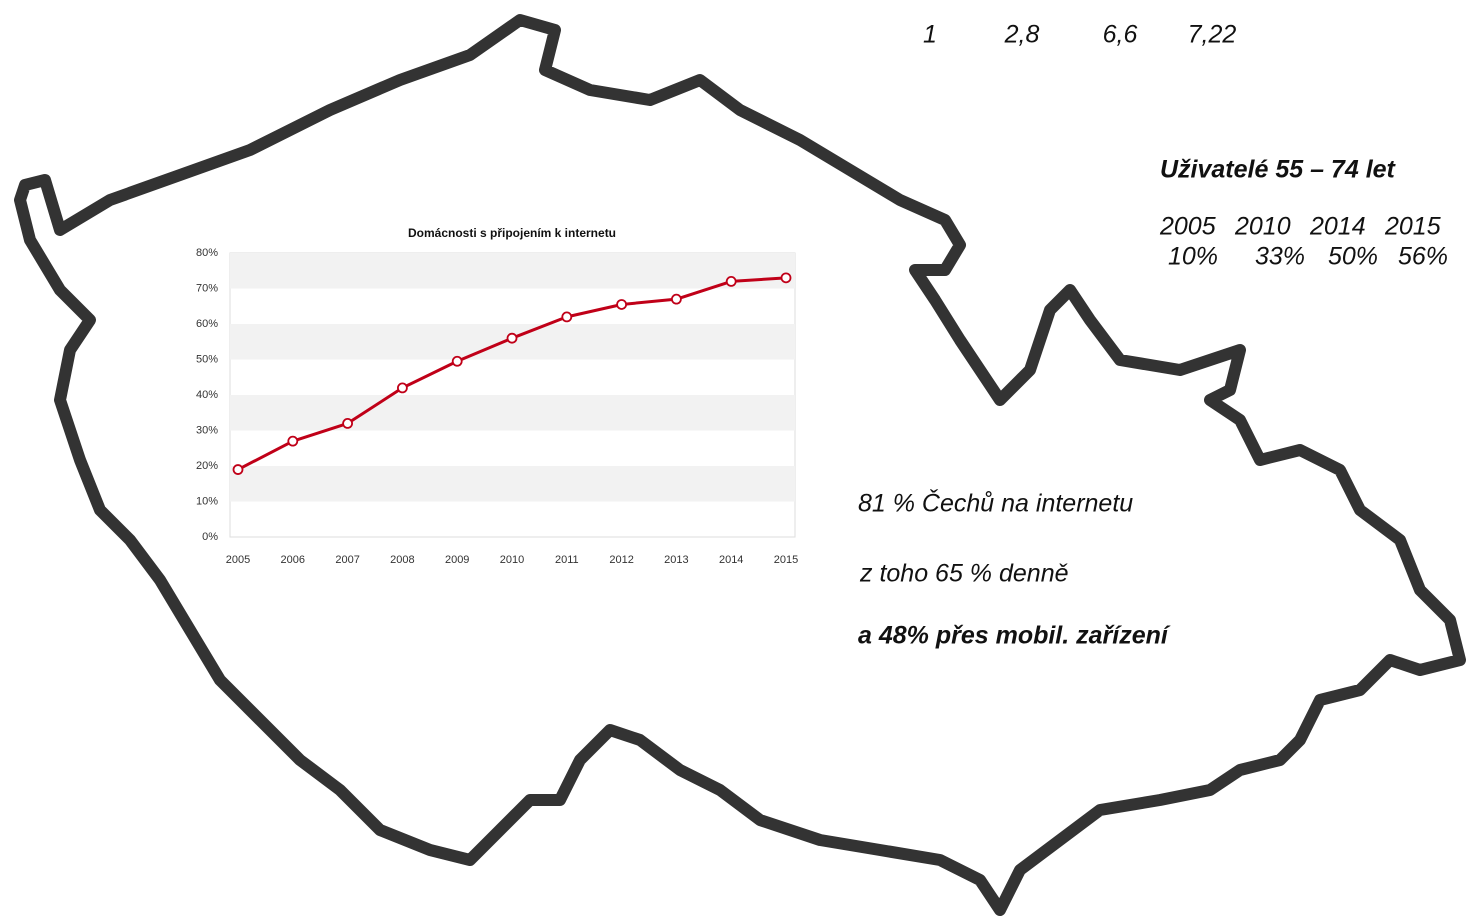 The image size is (1470, 923). What do you see at coordinates (1423, 257) in the screenshot?
I see `users-share: 56%` at bounding box center [1423, 257].